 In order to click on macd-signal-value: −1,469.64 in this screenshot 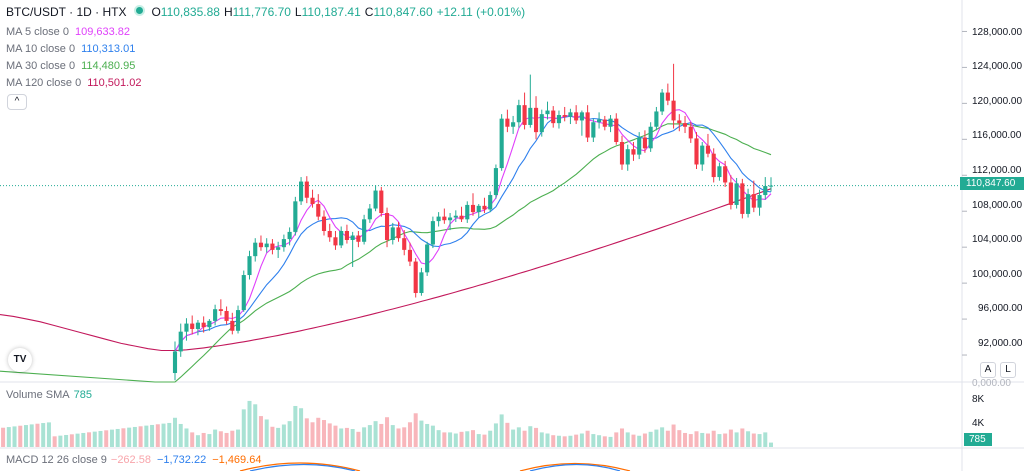, I will do `click(237, 460)`.